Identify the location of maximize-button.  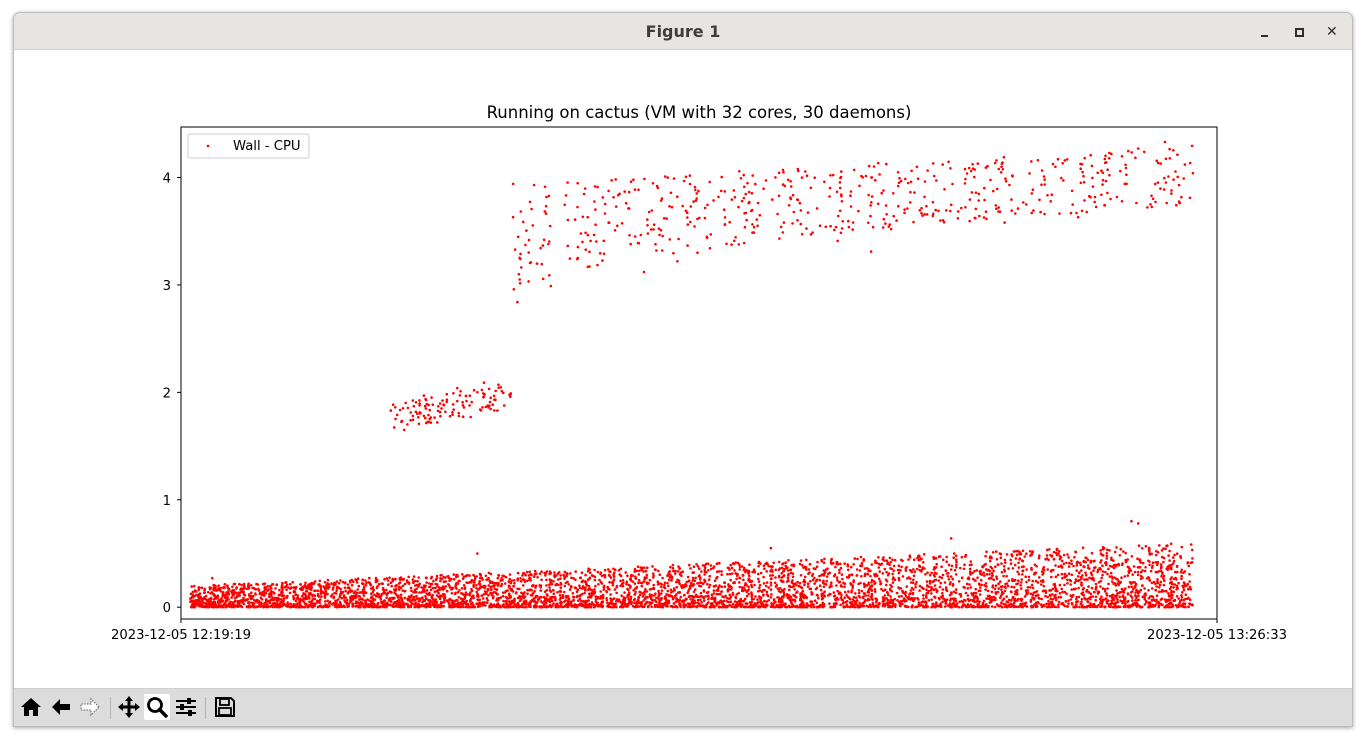
(1299, 32).